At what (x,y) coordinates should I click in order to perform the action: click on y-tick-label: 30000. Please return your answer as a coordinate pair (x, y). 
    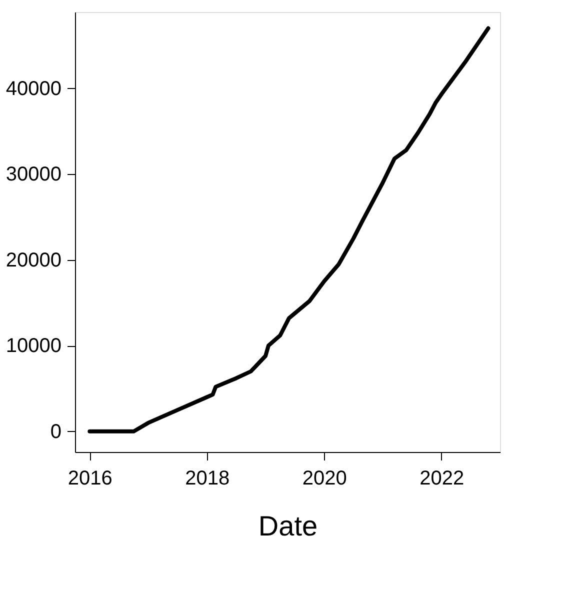
    Looking at the image, I should click on (34, 175).